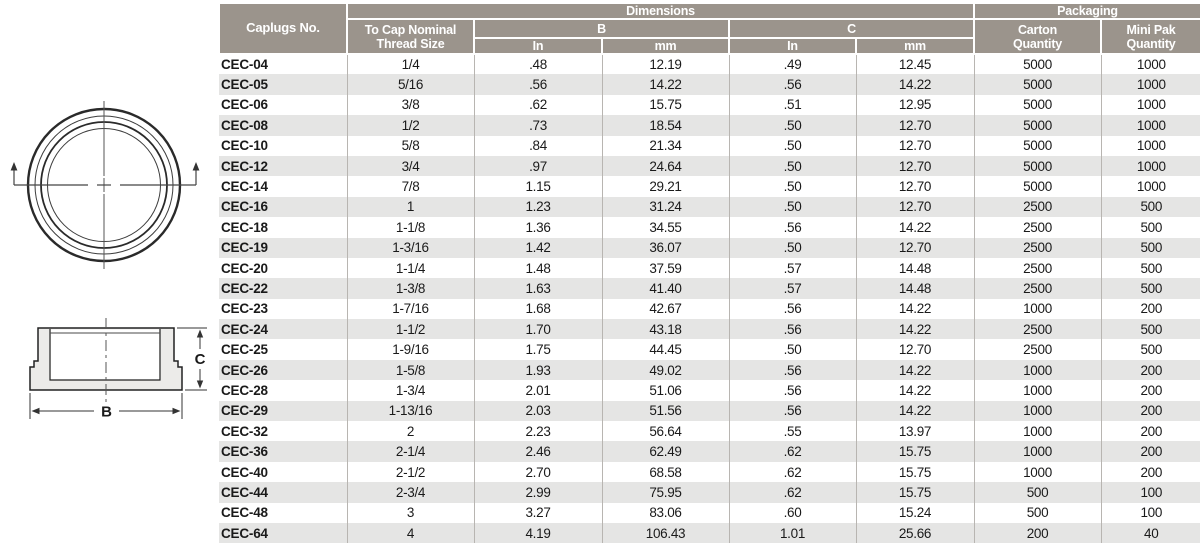 This screenshot has height=553, width=1200. Describe the element at coordinates (709, 512) in the screenshot. I see `table-row: CEC-48 3 3.27 83.06 .60 15.24 500 100` at that location.